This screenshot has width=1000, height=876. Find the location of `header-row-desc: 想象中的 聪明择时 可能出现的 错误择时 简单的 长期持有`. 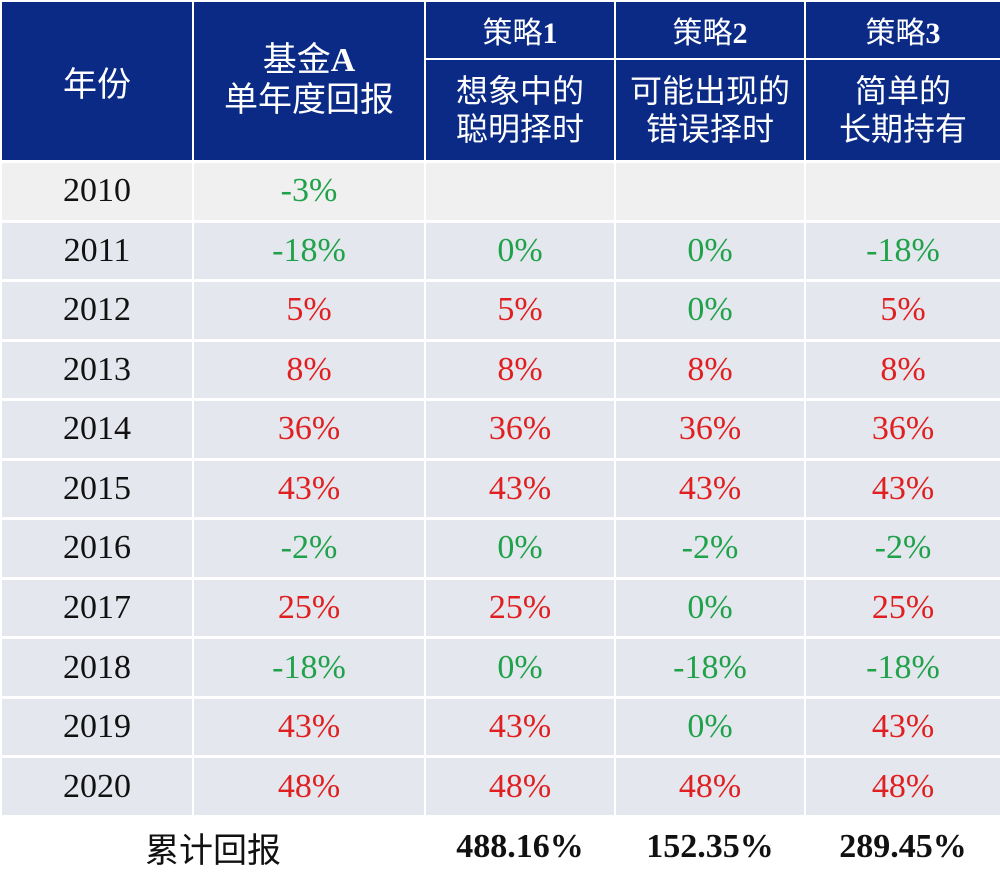

header-row-desc: 想象中的 聪明择时 可能出现的 错误择时 简单的 长期持有 is located at coordinates (500, 110).